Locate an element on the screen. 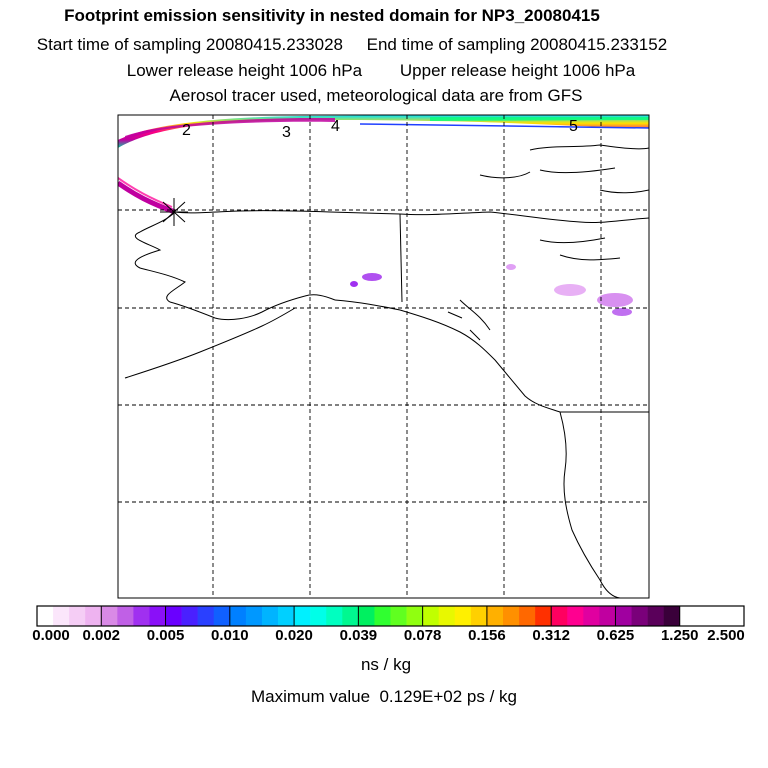 This screenshot has height=768, width=768. receptor-star-marker is located at coordinates (174, 212).